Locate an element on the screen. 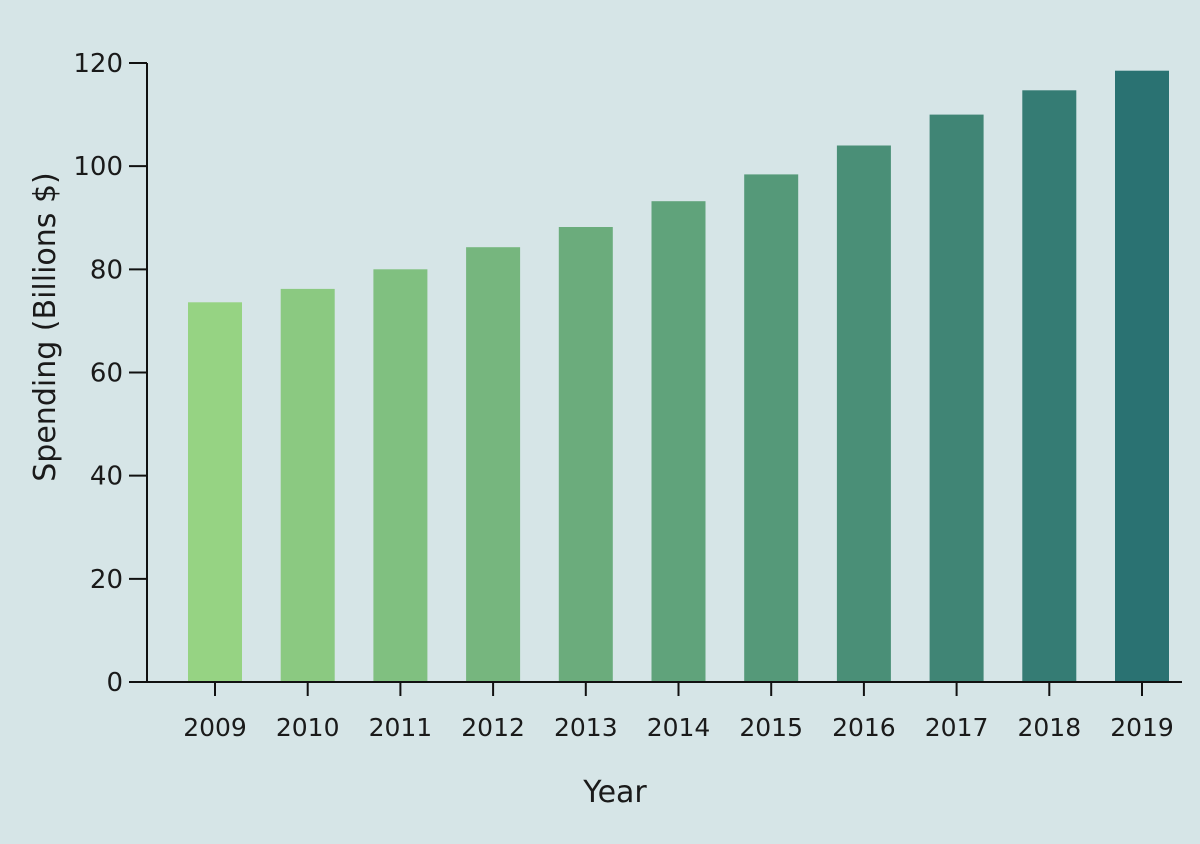 The image size is (1200, 844). bar-2011 is located at coordinates (400, 475).